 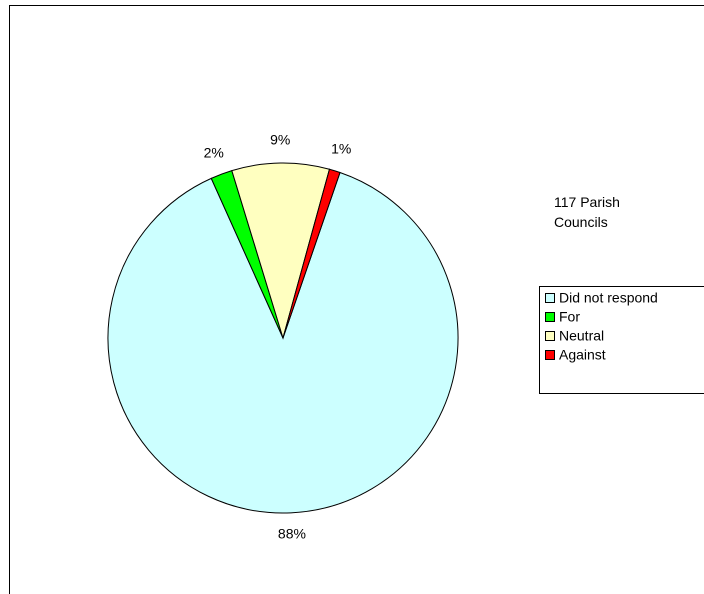 I want to click on data-label: 88%, so click(x=292, y=534).